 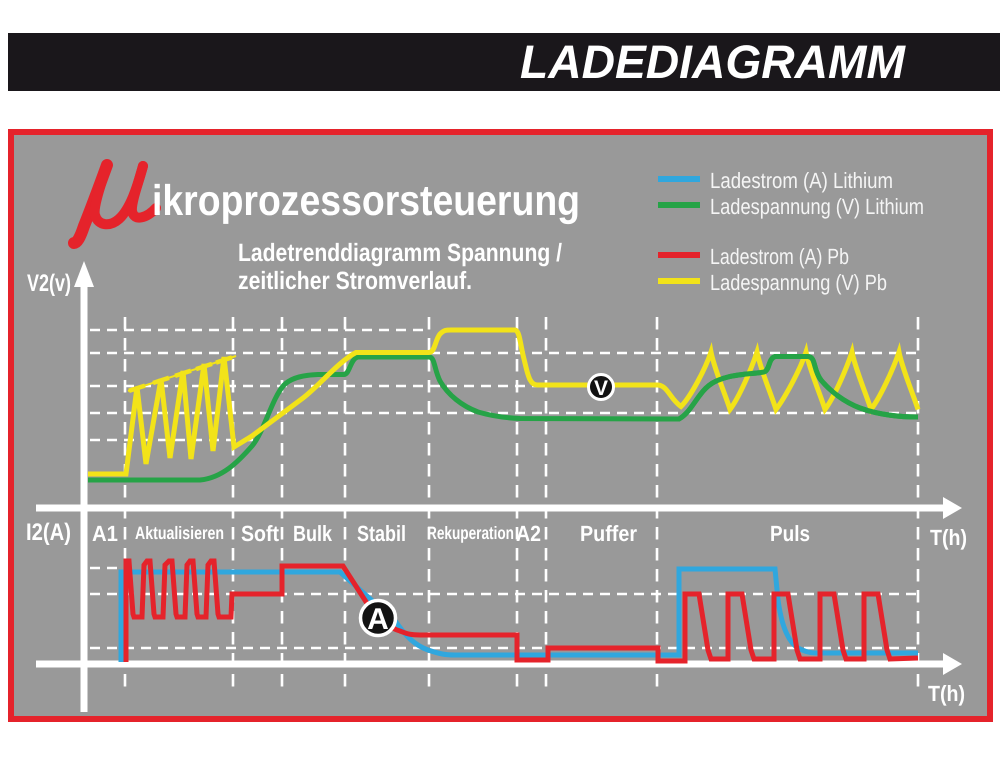 What do you see at coordinates (105, 533) in the screenshot?
I see `svg-text: A1` at bounding box center [105, 533].